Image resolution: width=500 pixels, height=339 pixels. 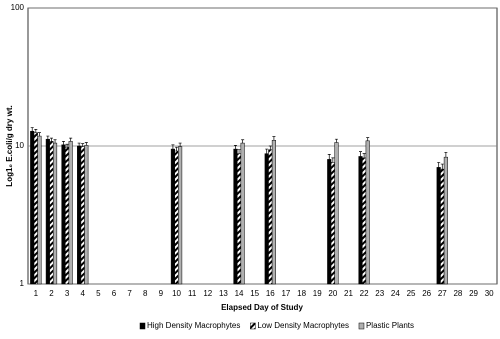 I want to click on x-tick-label: 5, so click(x=98, y=293).